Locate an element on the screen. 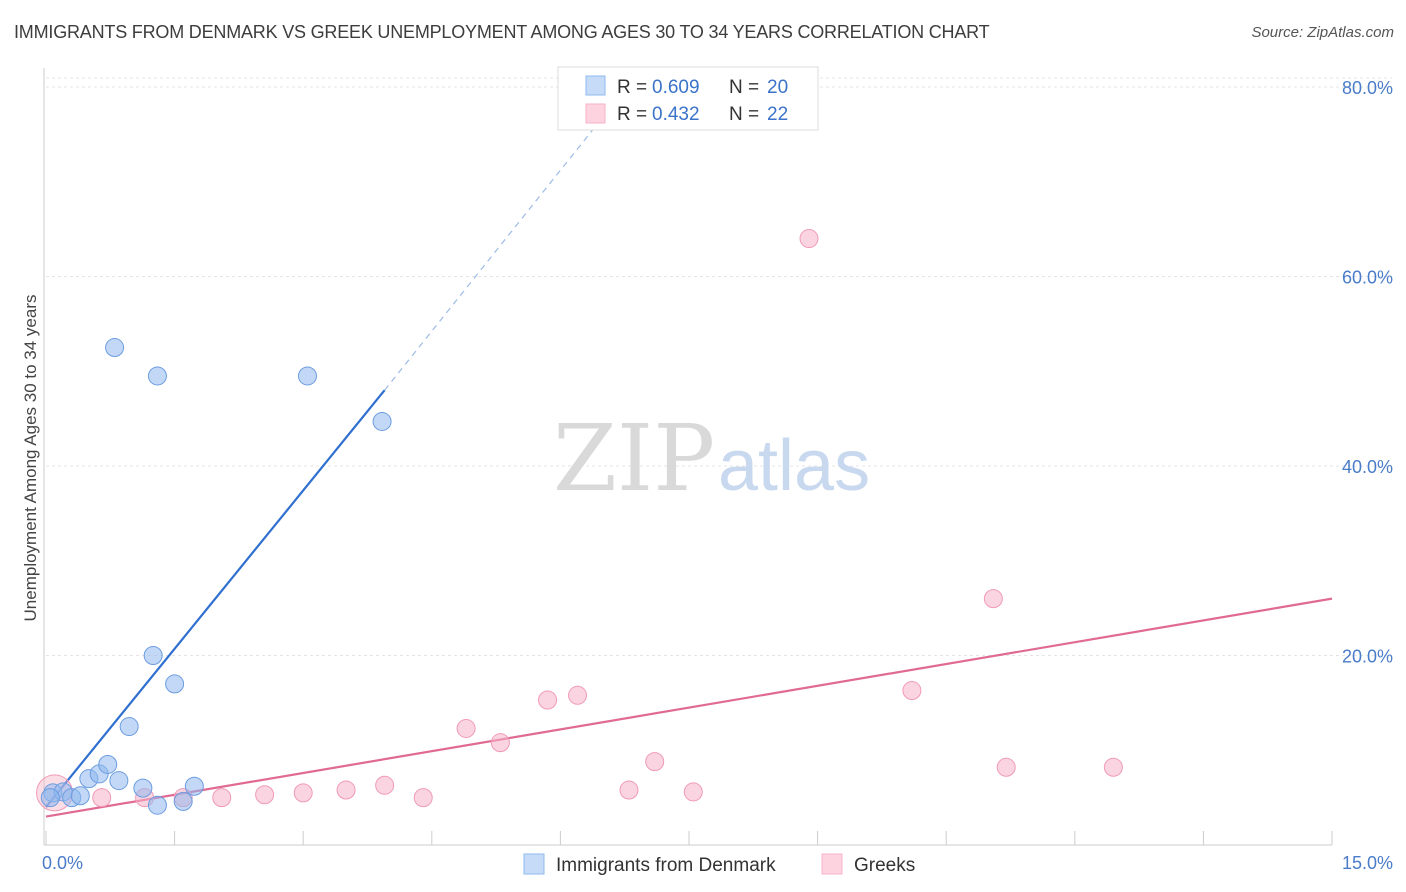 The width and height of the screenshot is (1406, 892). y-tick-labels: 20.0% 40.0% 60.0% 80.0% is located at coordinates (1367, 372).